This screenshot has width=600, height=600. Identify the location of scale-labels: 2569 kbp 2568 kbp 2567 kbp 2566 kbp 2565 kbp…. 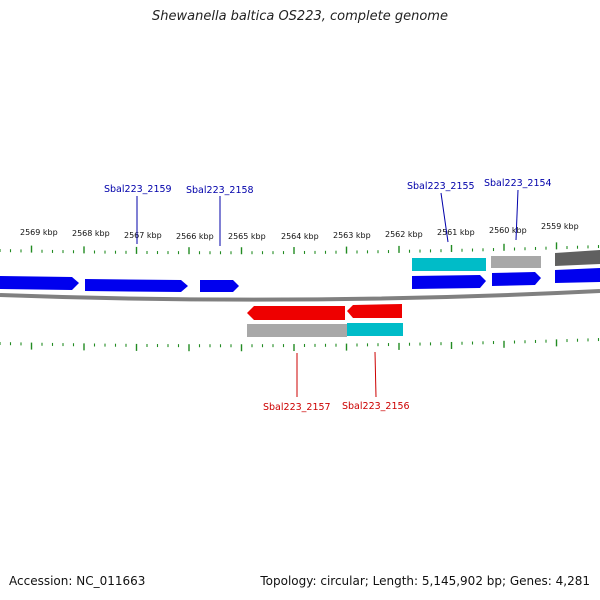
(299, 231).